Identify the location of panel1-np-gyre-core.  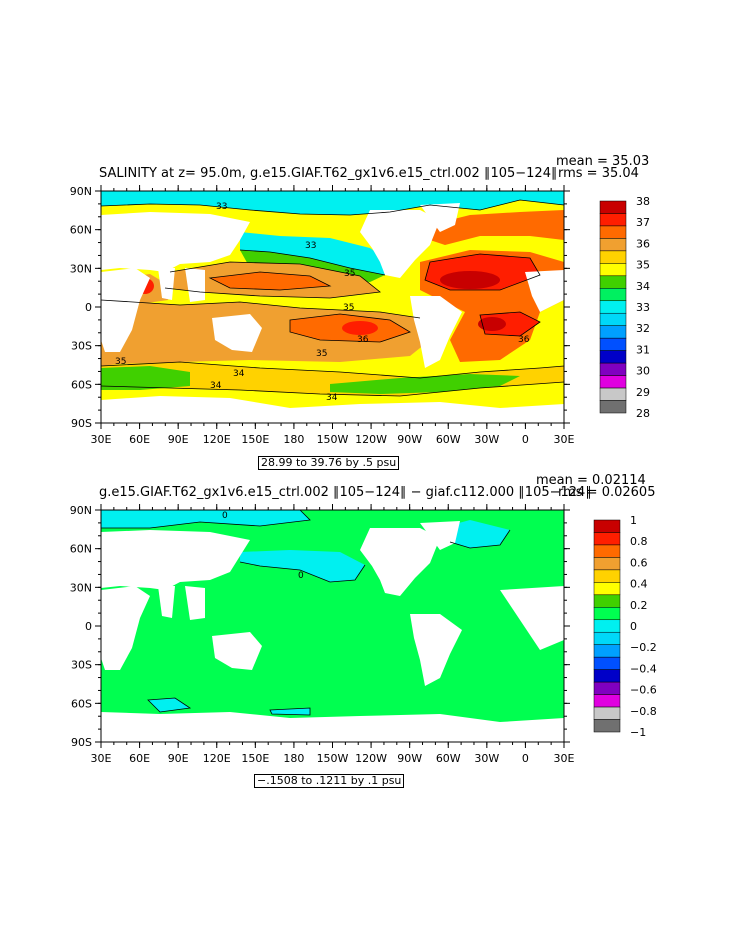
(270, 281).